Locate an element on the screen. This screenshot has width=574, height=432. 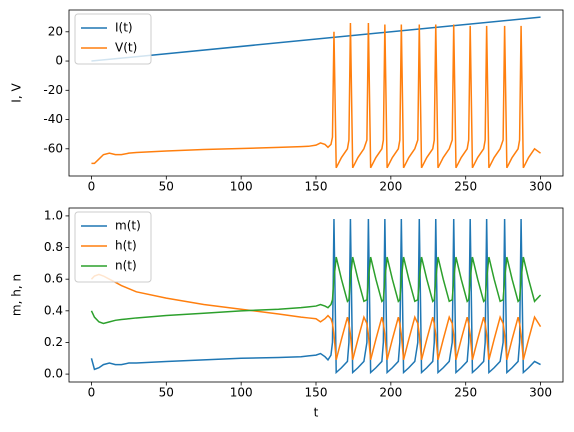
x-axis-label: t is located at coordinates (316, 413).